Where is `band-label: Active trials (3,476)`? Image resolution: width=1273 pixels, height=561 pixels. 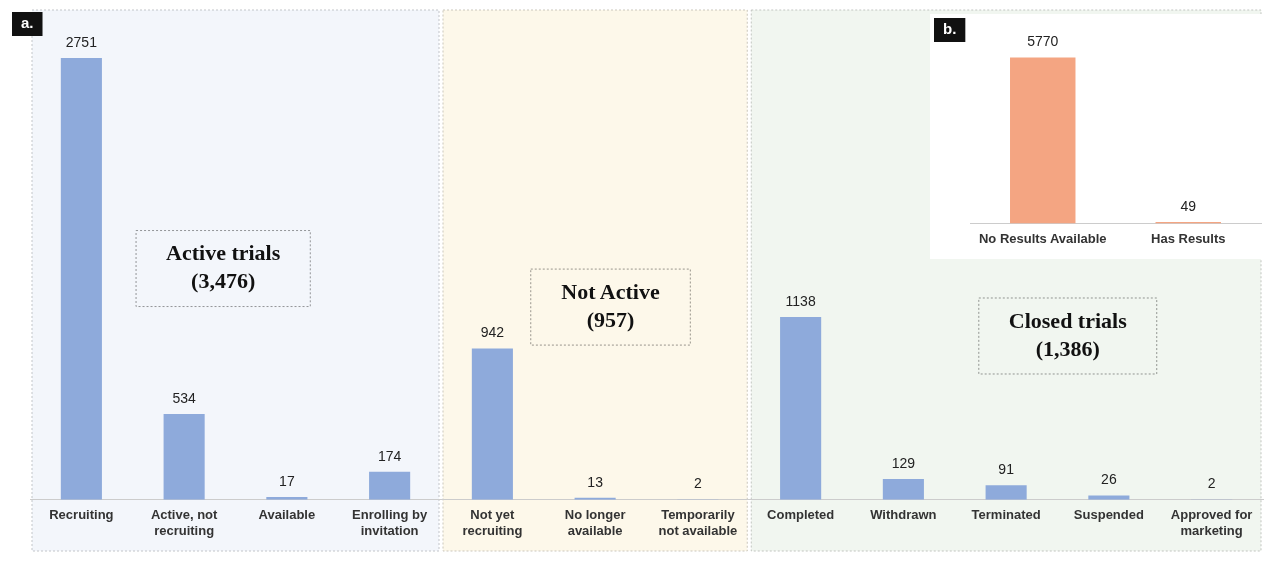 band-label: Active trials (3,476) is located at coordinates (223, 267).